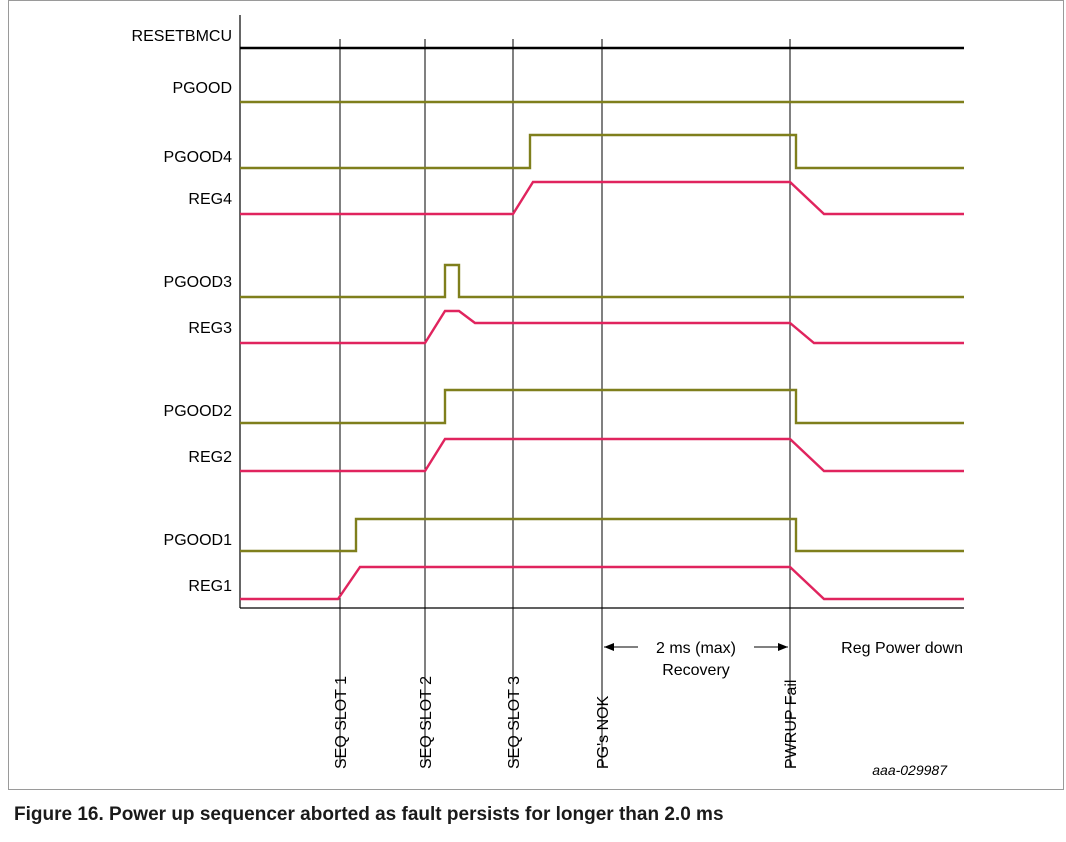 The width and height of the screenshot is (1066, 842). I want to click on recovery-arrowhead-left, so click(609, 647).